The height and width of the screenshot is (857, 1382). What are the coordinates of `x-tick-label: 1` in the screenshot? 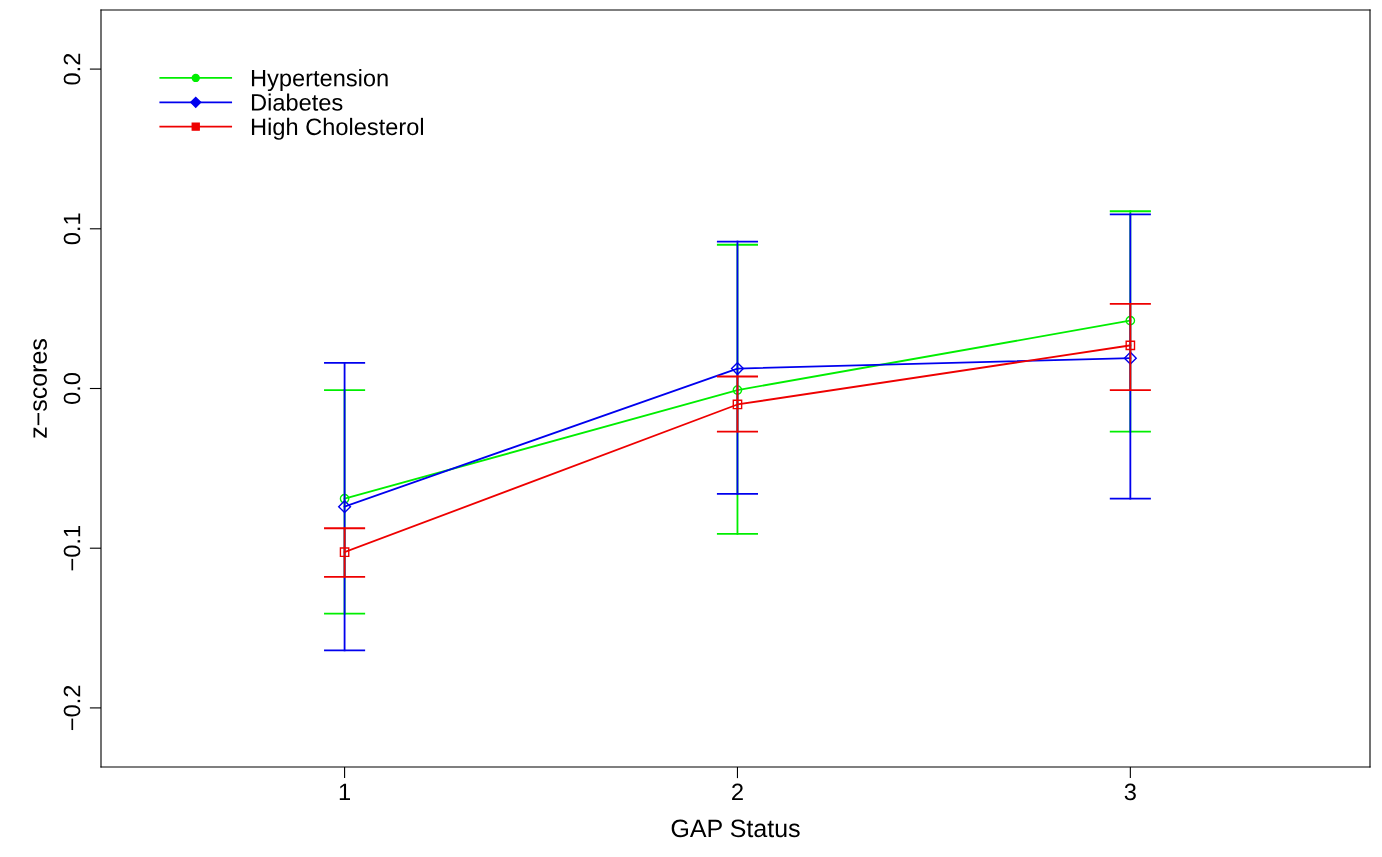 It's located at (344, 792).